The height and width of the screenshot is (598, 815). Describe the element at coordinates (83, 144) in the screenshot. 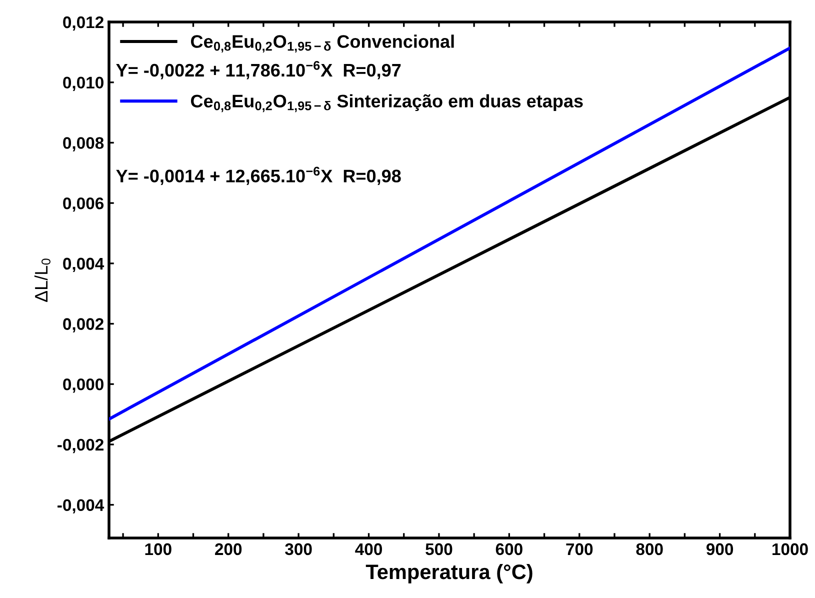

I see `y-tick-label: 0,008` at that location.